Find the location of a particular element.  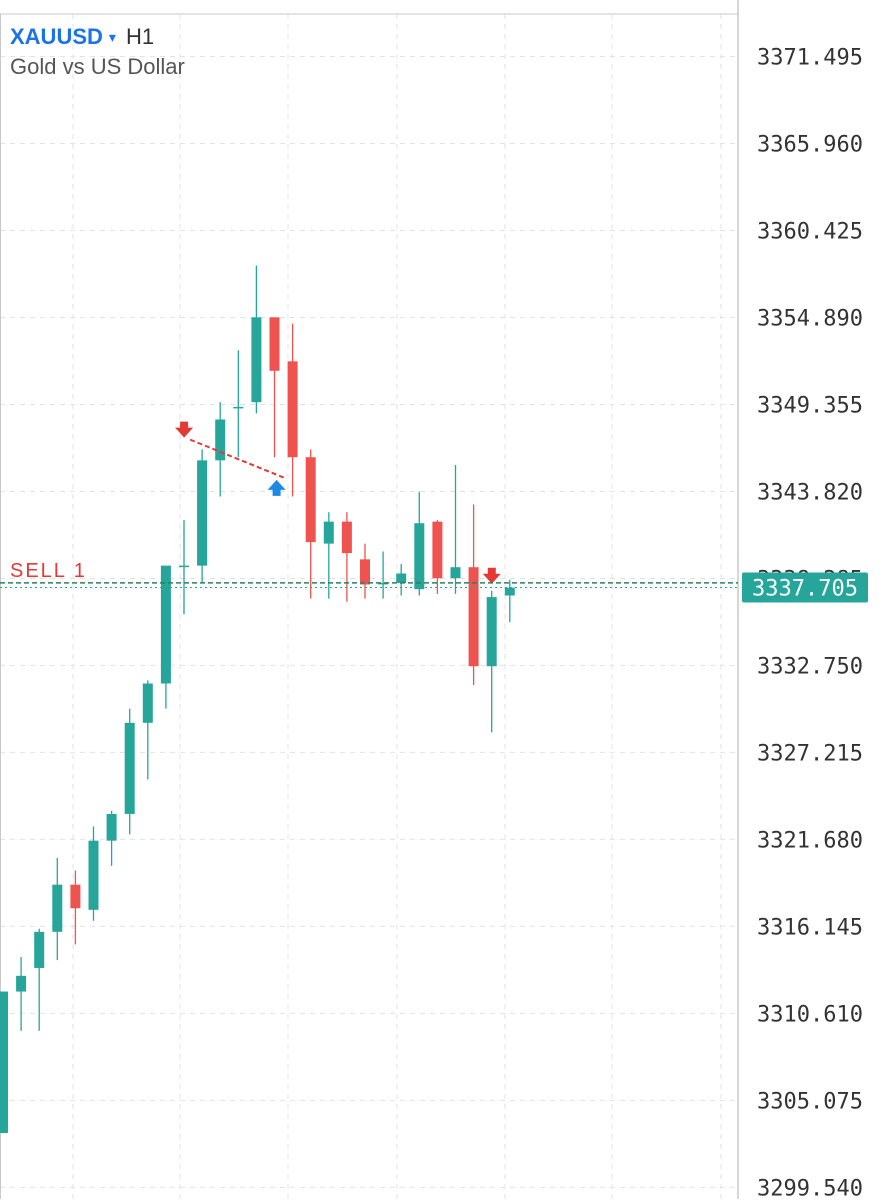

price-tick-label: 3349.355 is located at coordinates (810, 405).